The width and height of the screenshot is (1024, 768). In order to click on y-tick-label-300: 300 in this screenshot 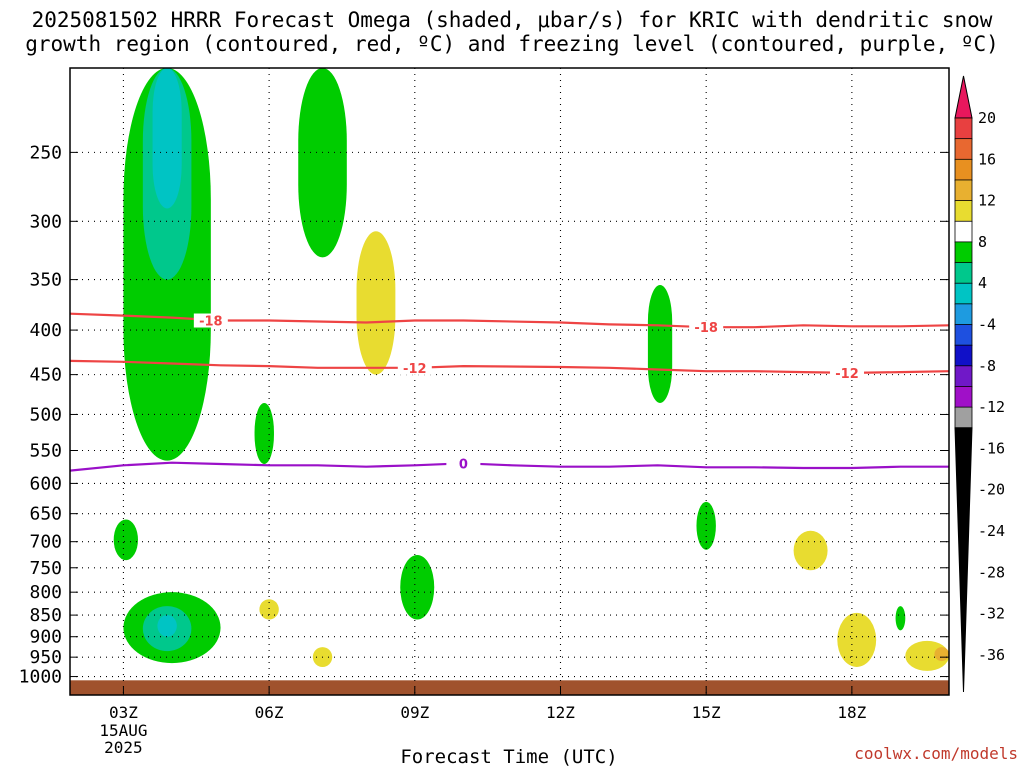, I will do `click(45, 221)`.